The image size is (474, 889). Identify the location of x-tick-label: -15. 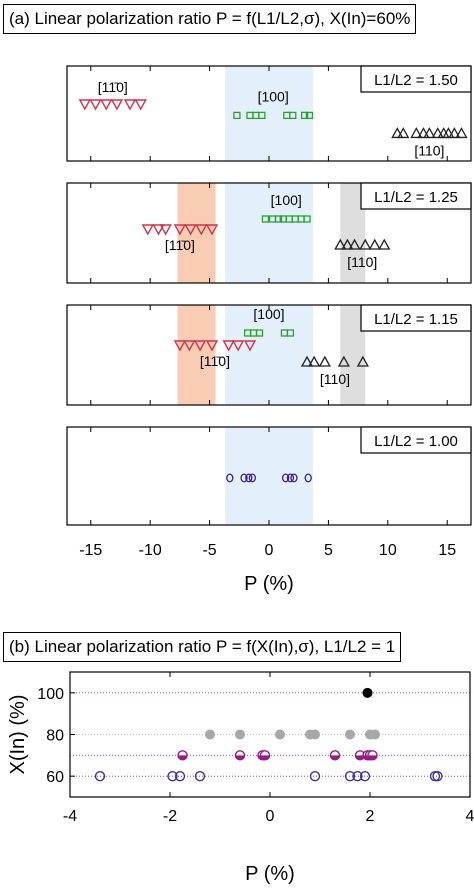
(90, 550).